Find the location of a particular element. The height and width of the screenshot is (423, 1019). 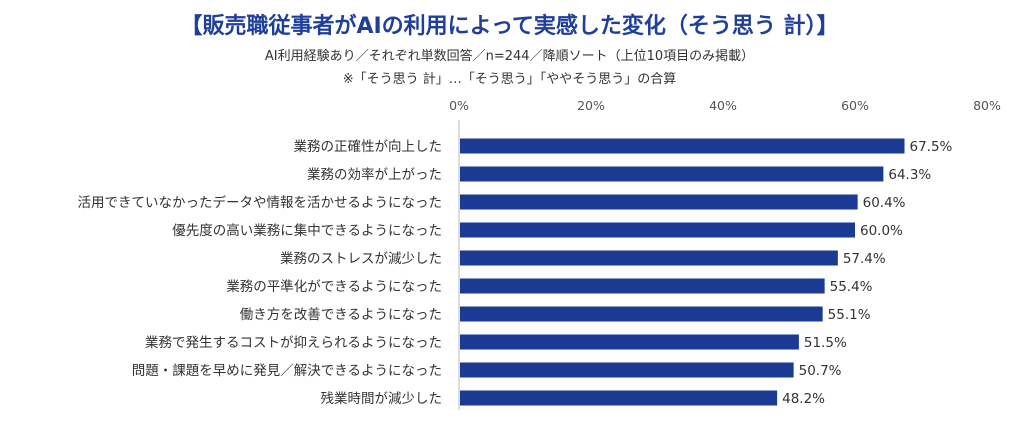

data-label: 55.4% is located at coordinates (851, 287).